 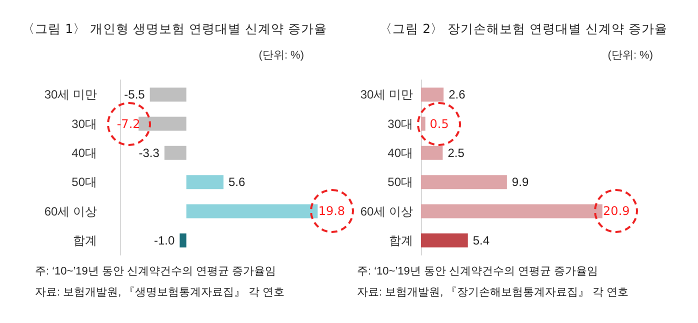 I want to click on data-label: 5.4, so click(x=481, y=240).